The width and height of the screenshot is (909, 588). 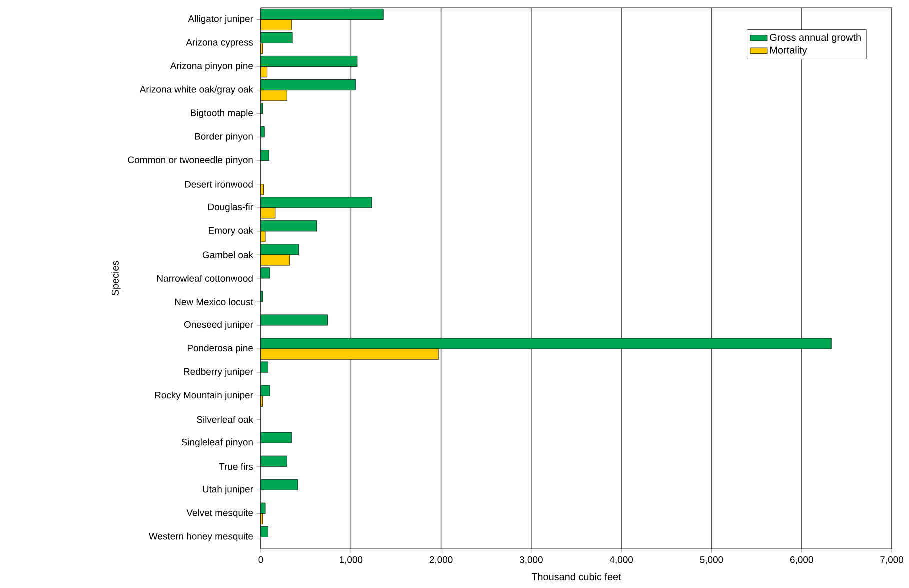 What do you see at coordinates (219, 184) in the screenshot?
I see `y-tick-label: Desert ironwood` at bounding box center [219, 184].